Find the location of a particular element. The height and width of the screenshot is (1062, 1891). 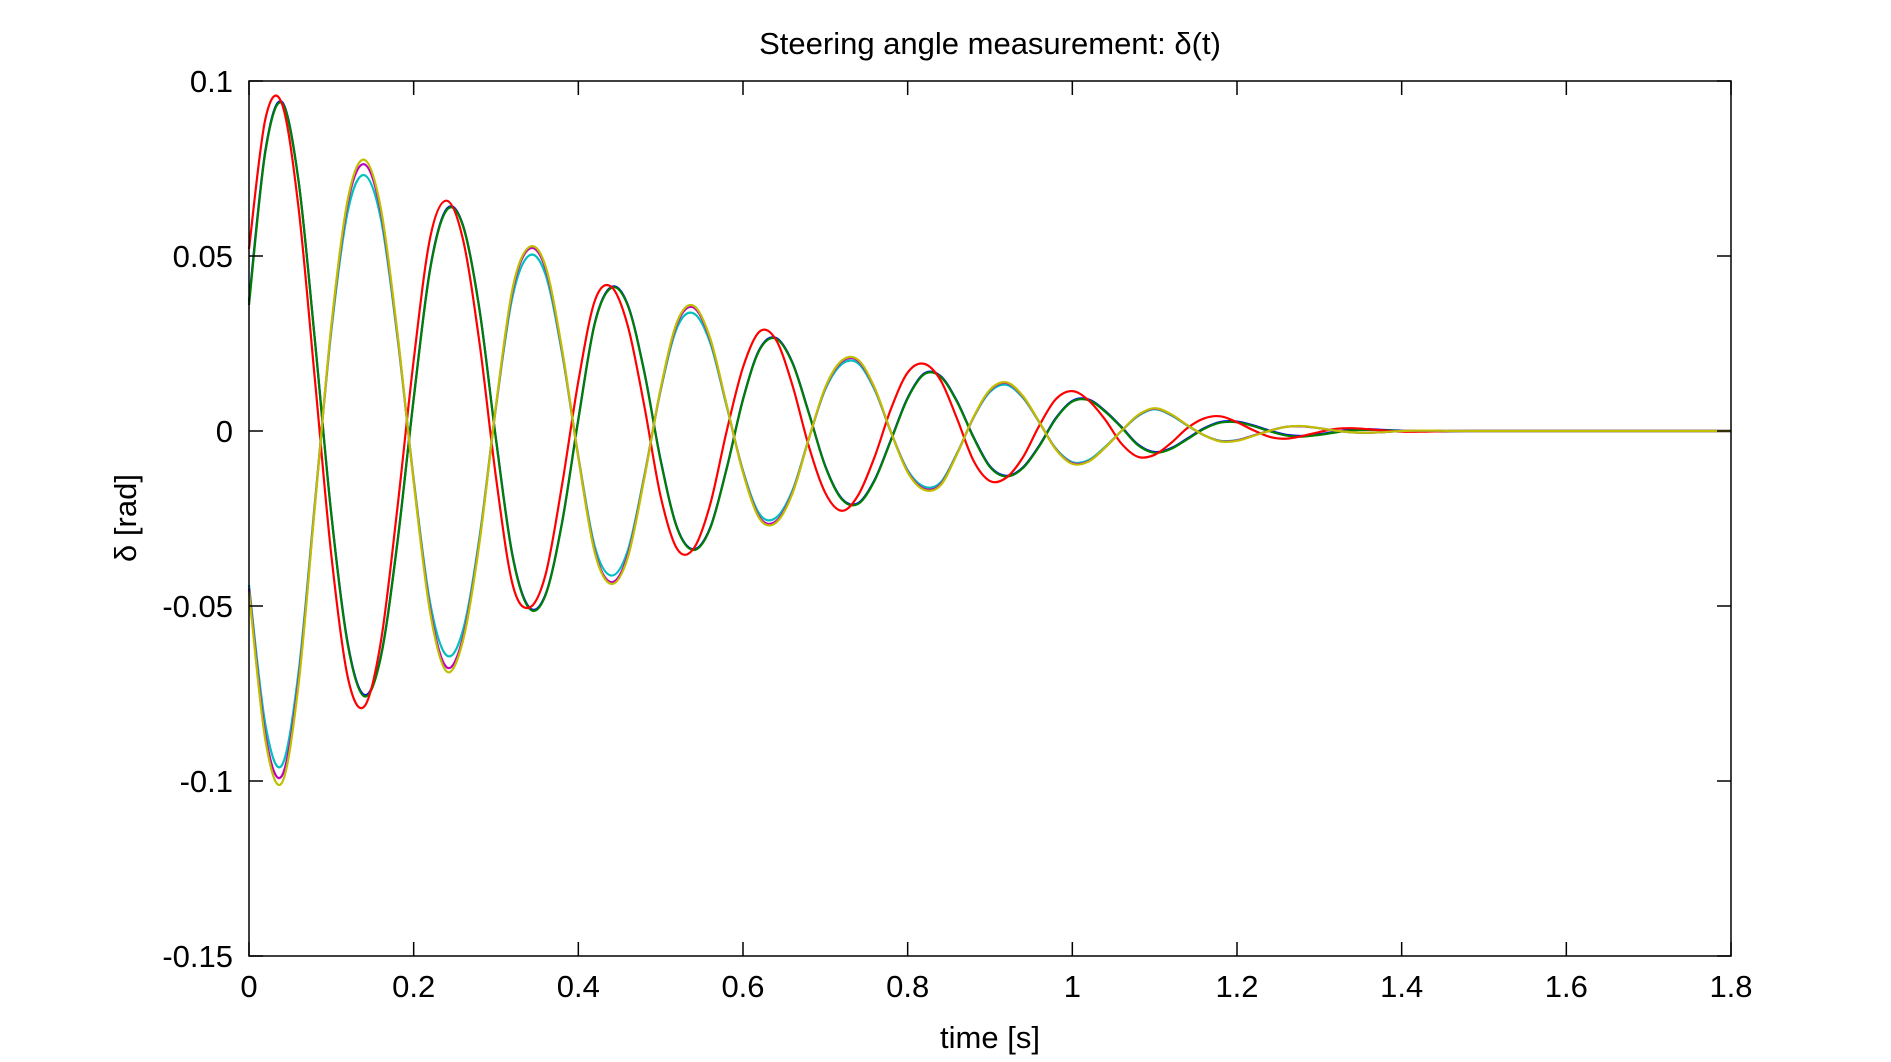

y-tick-label: 0 is located at coordinates (224, 431).